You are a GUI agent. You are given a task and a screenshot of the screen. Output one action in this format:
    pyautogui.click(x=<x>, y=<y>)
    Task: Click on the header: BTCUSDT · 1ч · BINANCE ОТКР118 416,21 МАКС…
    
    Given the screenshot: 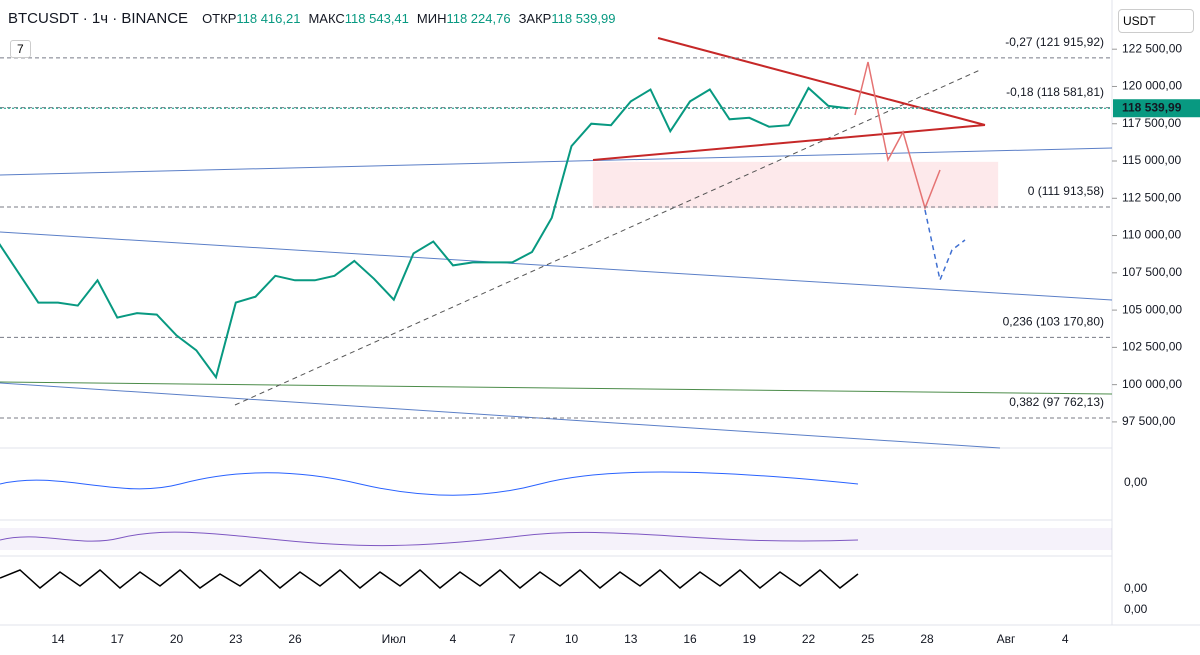 What is the action you would take?
    pyautogui.click(x=311, y=18)
    